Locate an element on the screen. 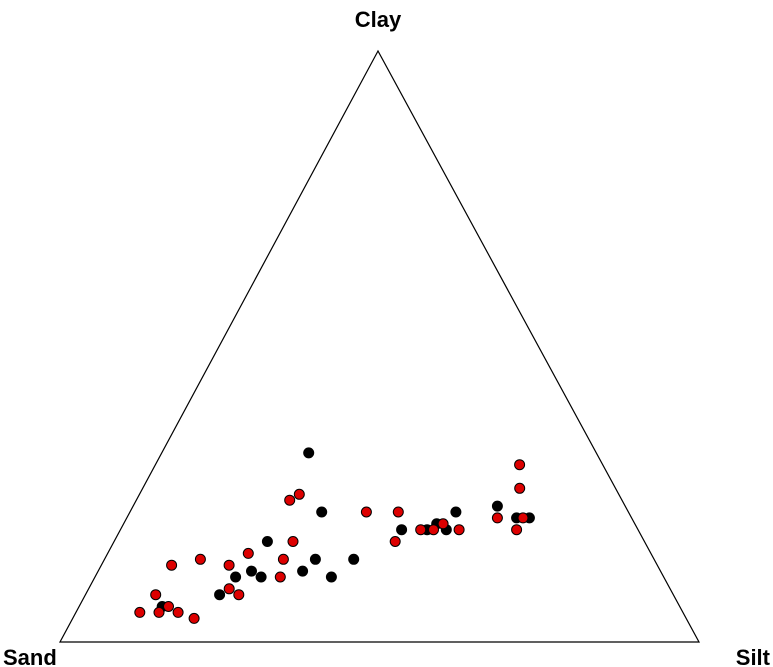  vertex-label-sand: Sand is located at coordinates (30, 656).